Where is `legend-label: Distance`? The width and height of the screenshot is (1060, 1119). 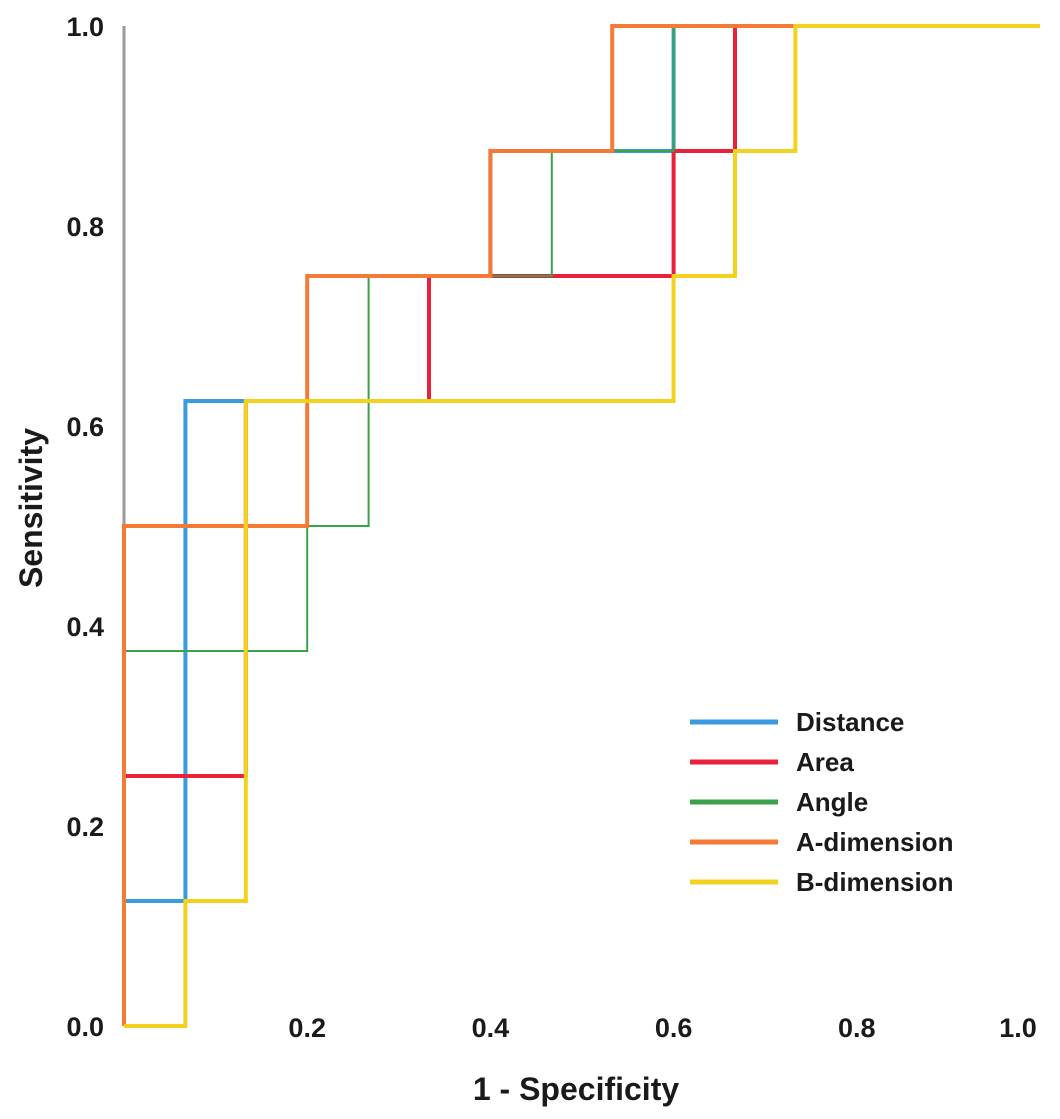 legend-label: Distance is located at coordinates (850, 722).